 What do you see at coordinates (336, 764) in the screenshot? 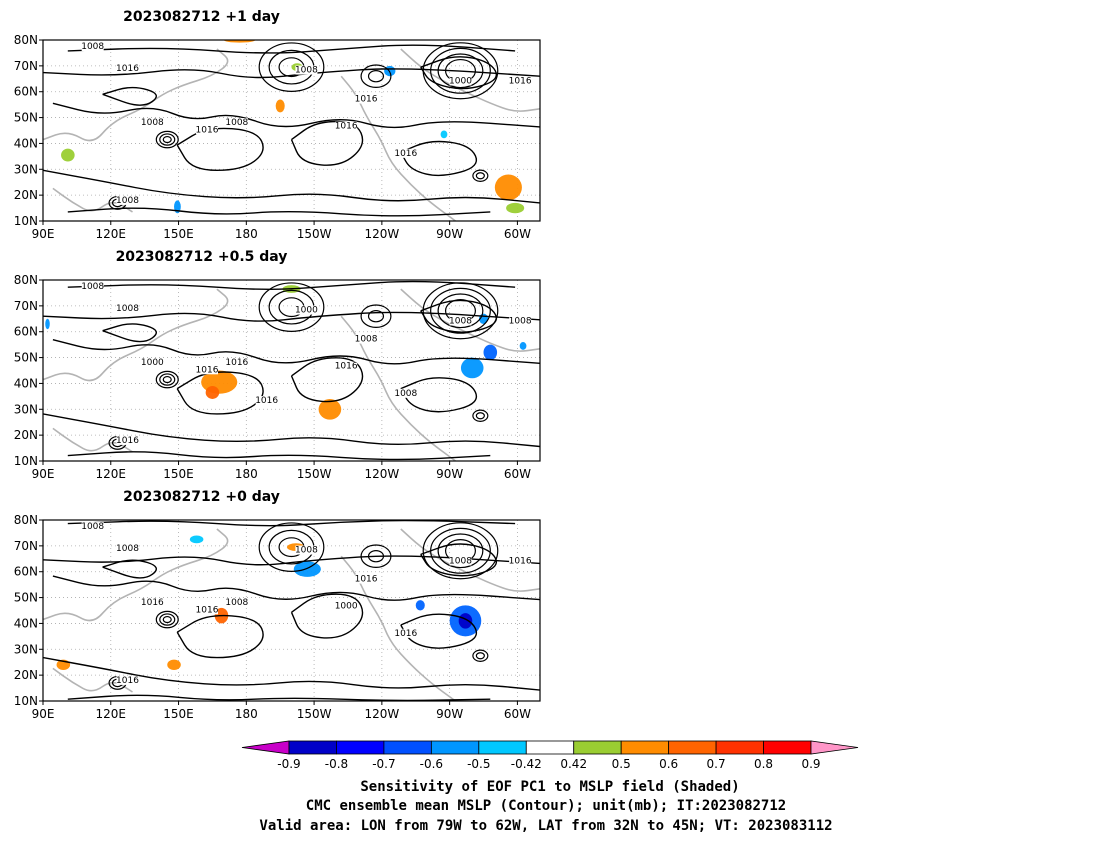
I see `colorbar-label: -0.8` at bounding box center [336, 764].